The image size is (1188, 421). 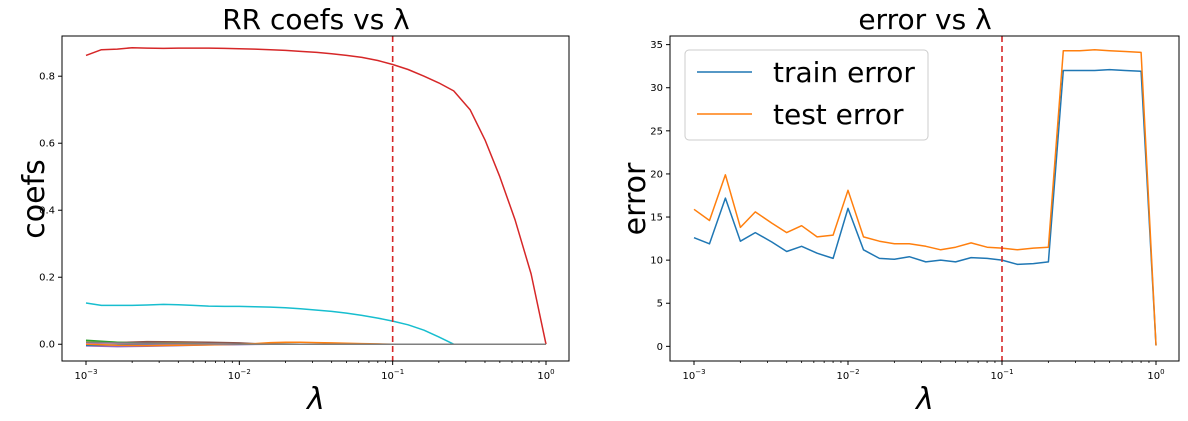 What do you see at coordinates (47, 144) in the screenshot?
I see `y-tick-label: 0.6` at bounding box center [47, 144].